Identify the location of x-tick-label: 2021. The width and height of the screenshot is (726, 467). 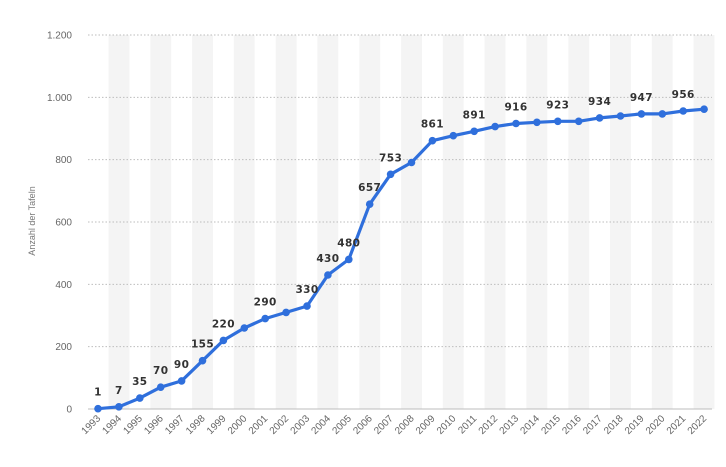
(677, 425).